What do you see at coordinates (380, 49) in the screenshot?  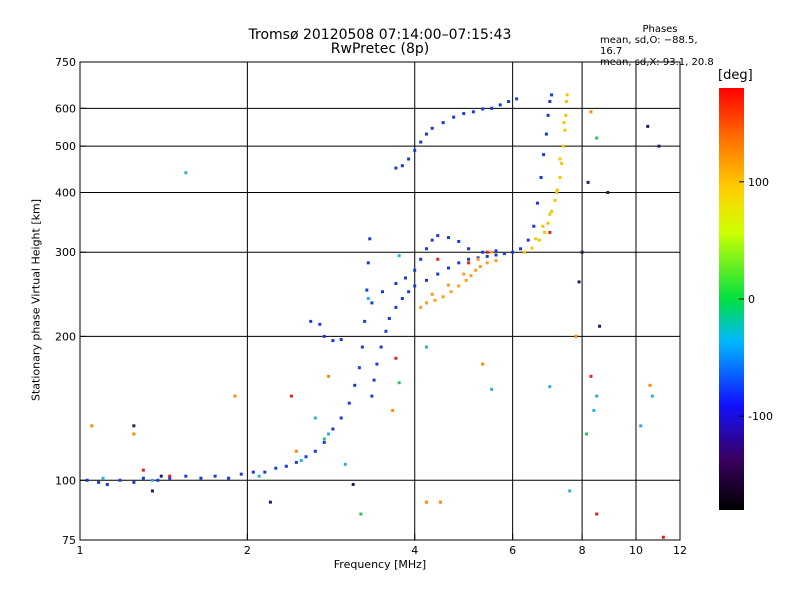 I see `chart-subtitle: RwPretec (8p)` at bounding box center [380, 49].